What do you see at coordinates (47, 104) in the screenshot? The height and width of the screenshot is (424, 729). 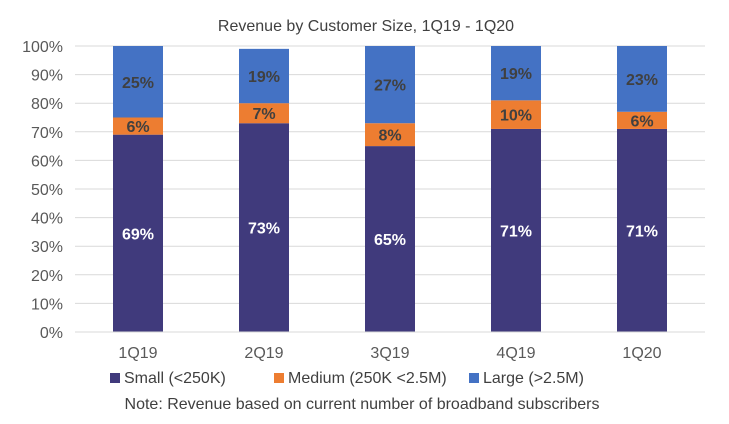 I see `y-tick-label: 80%` at bounding box center [47, 104].